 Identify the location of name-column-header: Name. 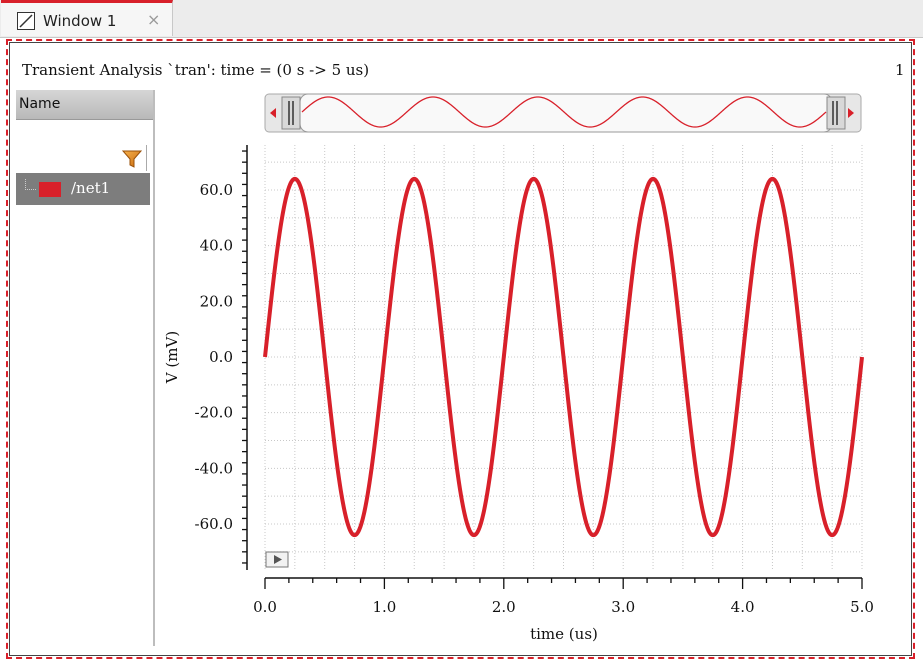
(84, 105).